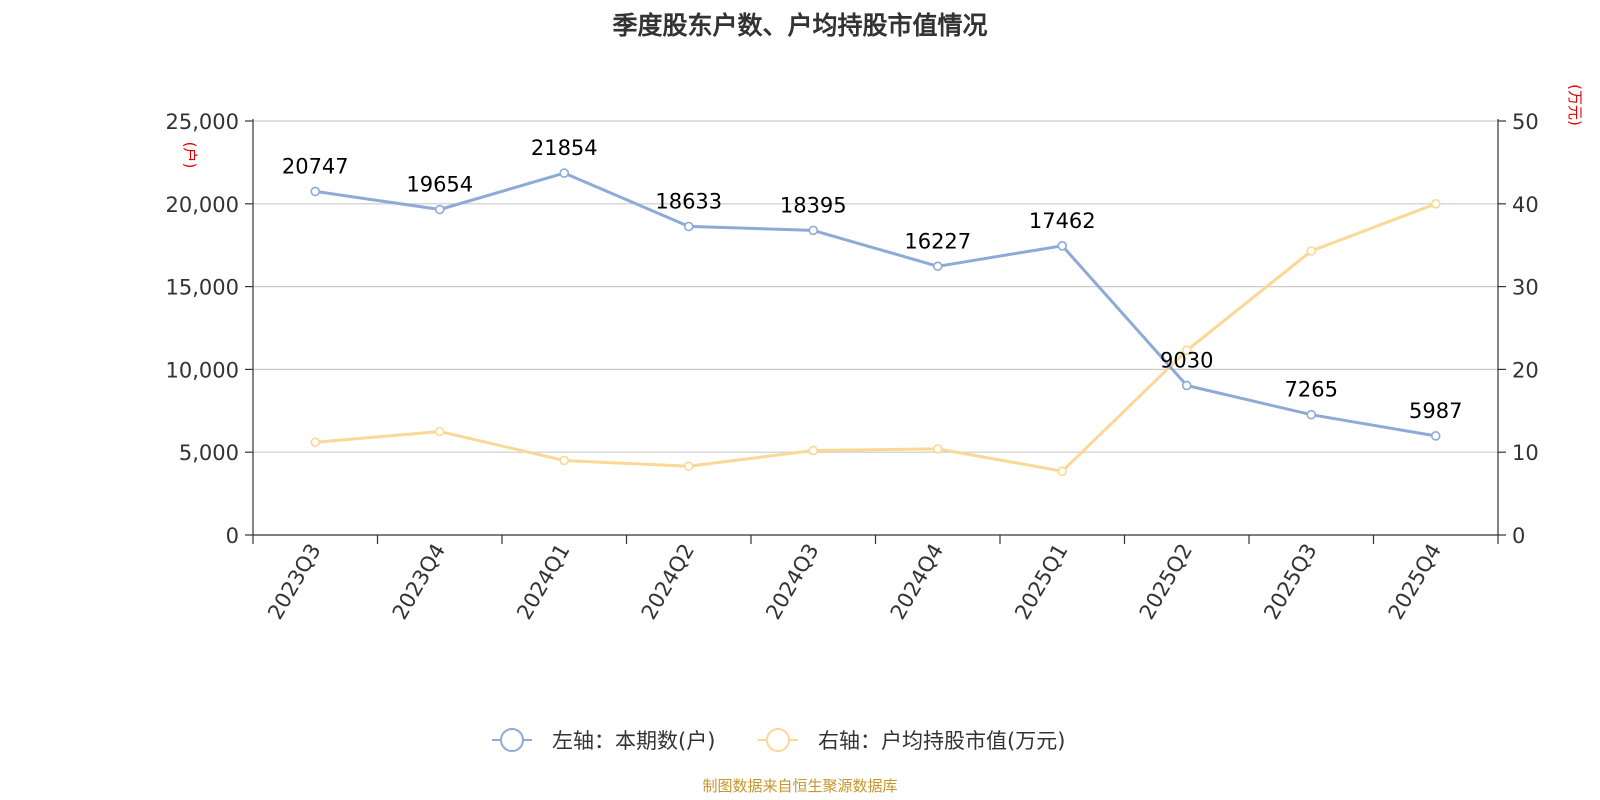 Image resolution: width=1600 pixels, height=800 pixels. What do you see at coordinates (1575, 105) in the screenshot?
I see `right-axis-unit: (万元)` at bounding box center [1575, 105].